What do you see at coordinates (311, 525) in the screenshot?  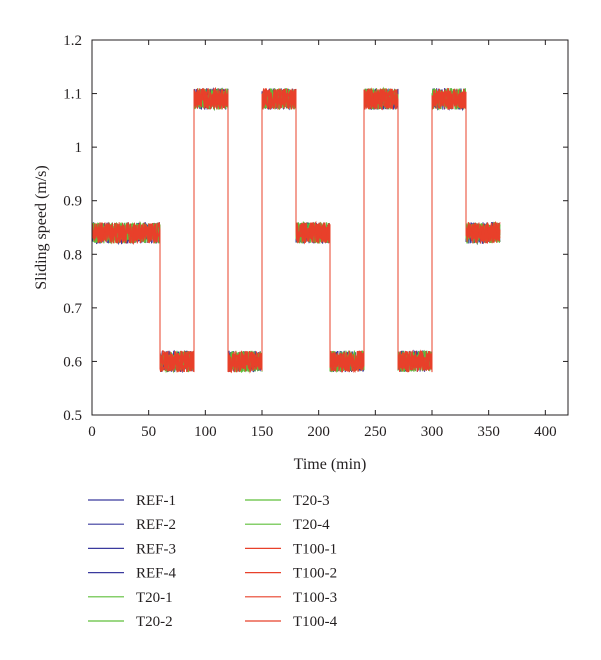 I see `legend-label-t20-4: T20-4` at bounding box center [311, 525].